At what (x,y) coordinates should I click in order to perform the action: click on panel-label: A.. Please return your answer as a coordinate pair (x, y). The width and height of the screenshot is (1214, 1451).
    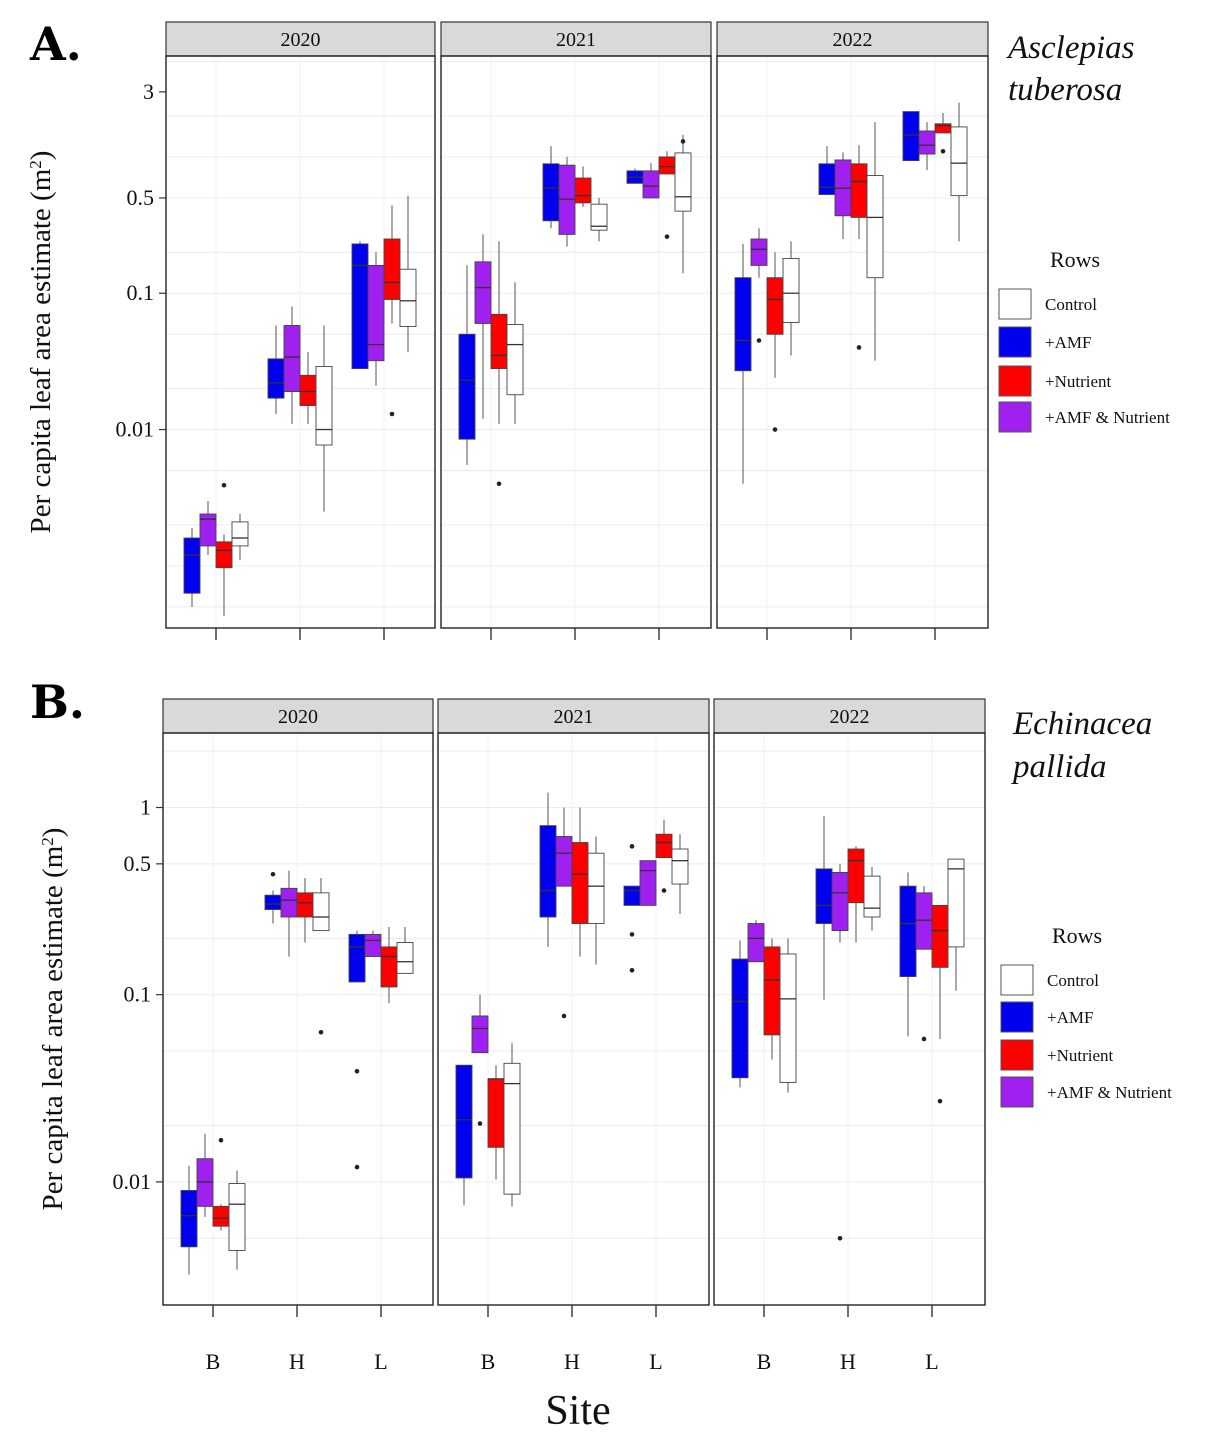
    Looking at the image, I should click on (55, 44).